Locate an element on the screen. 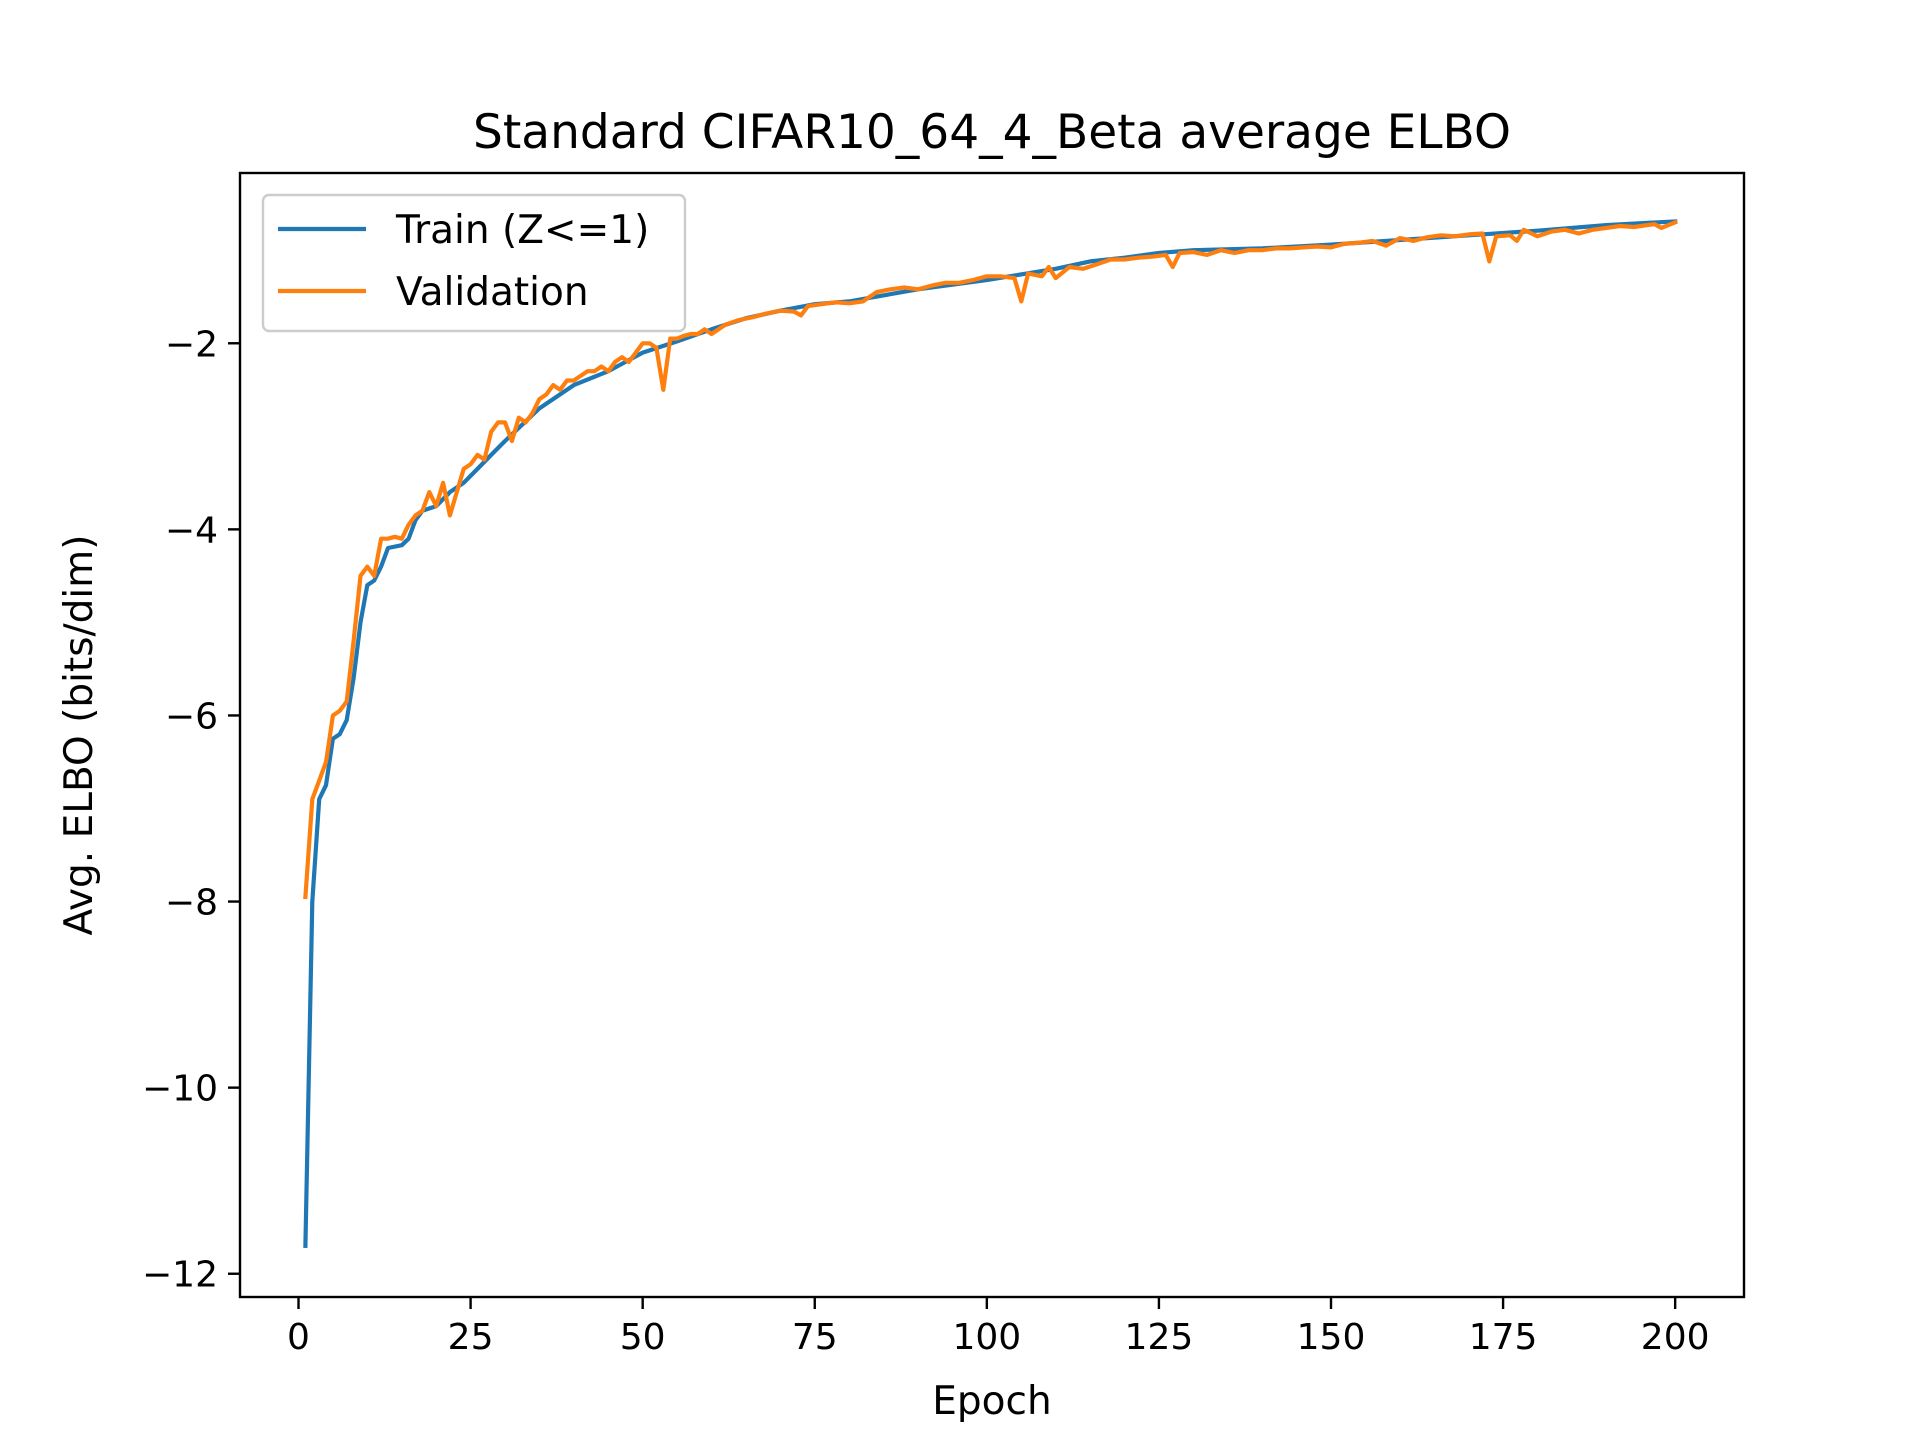 The height and width of the screenshot is (1440, 1920). legend: Train (Z<=1) Validation is located at coordinates (474, 263).